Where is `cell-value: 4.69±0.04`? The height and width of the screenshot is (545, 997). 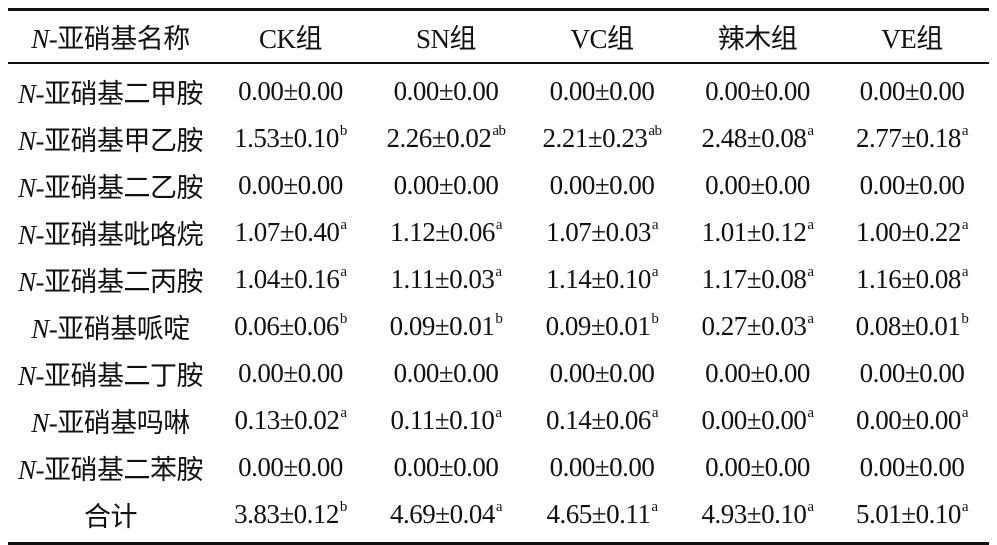
cell-value: 4.69±0.04 is located at coordinates (442, 514).